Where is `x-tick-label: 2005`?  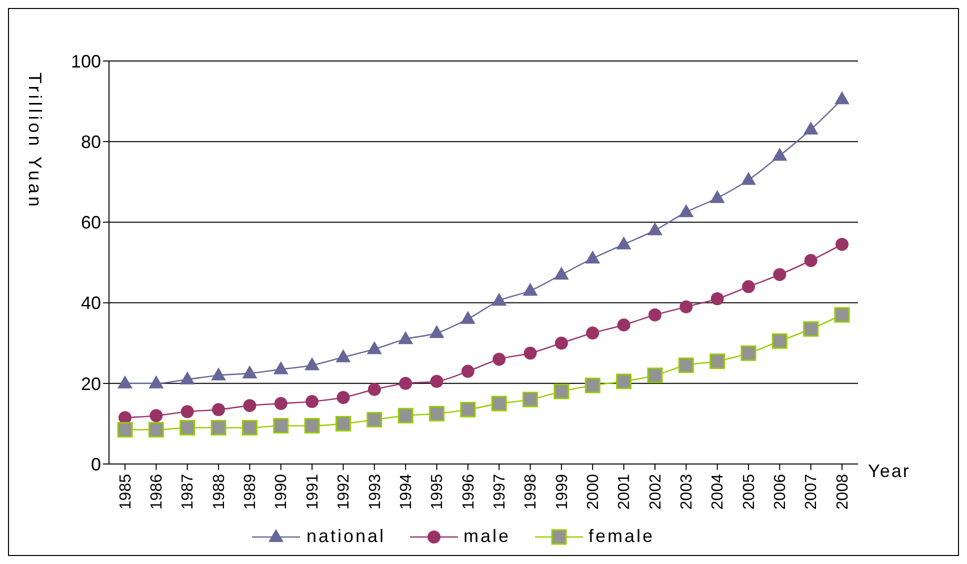
x-tick-label: 2005 is located at coordinates (749, 492).